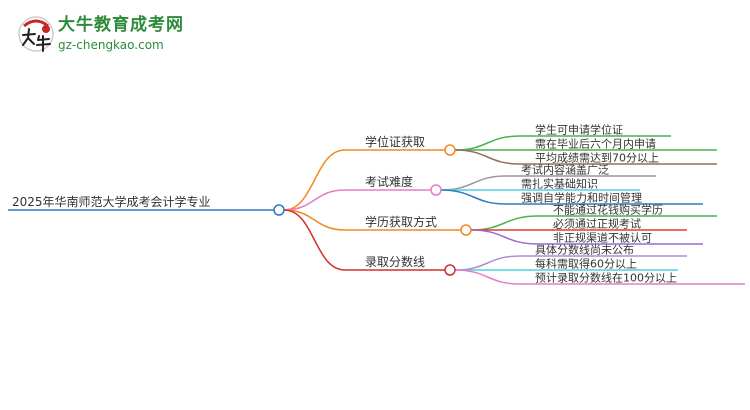  Describe the element at coordinates (111, 201) in the screenshot. I see `root-node-label: 2025年华南师范大学成考会计学专业` at that location.